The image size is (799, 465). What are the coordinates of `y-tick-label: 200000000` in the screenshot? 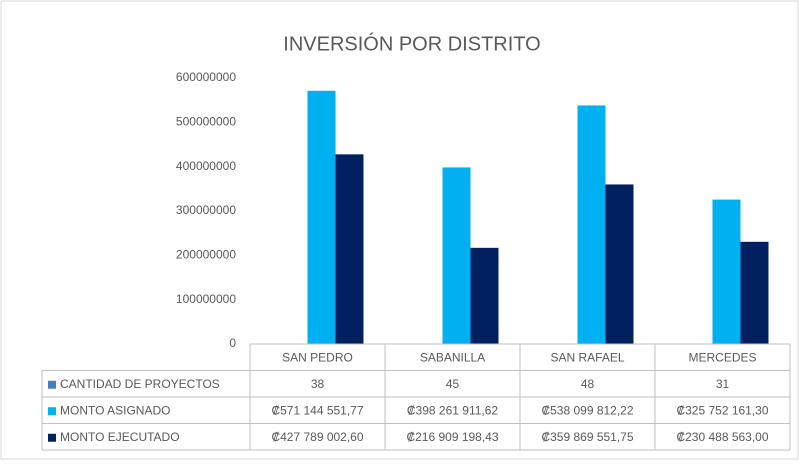 It's located at (206, 255).